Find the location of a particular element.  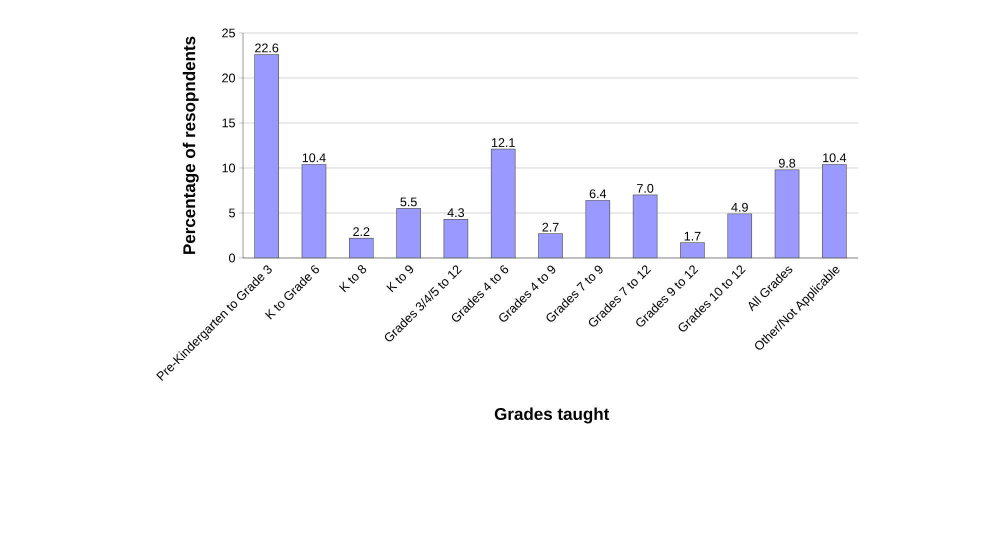

data-label: 4.9 is located at coordinates (739, 207).